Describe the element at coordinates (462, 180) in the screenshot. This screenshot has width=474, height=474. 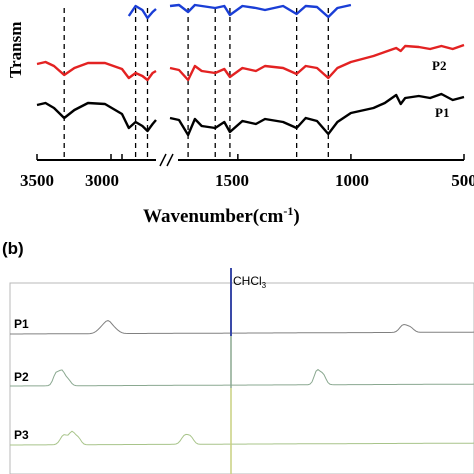
I see `x-tick-label: 500` at that location.